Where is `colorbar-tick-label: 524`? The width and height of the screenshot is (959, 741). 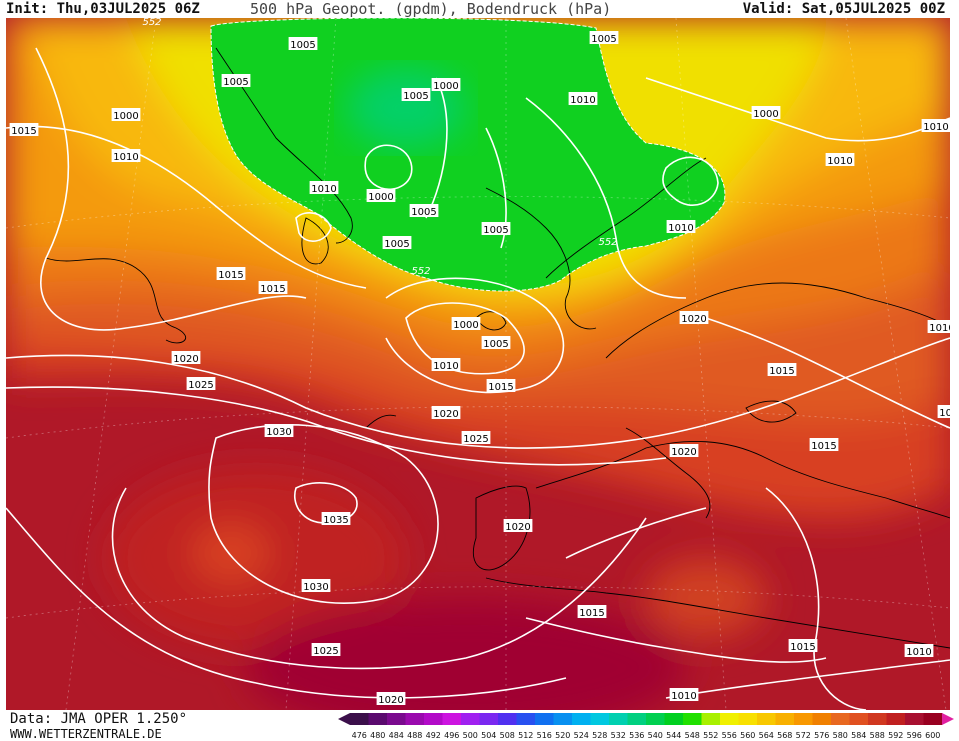
colorbar-tick-label: 524 is located at coordinates (581, 735).